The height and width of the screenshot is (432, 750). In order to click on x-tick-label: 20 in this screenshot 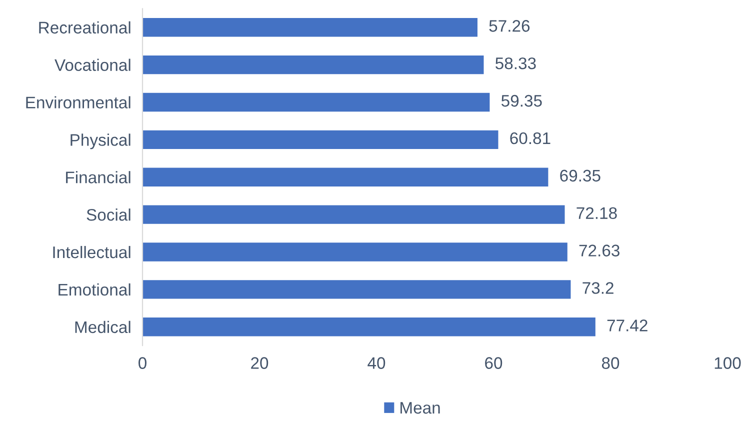, I will do `click(259, 363)`.